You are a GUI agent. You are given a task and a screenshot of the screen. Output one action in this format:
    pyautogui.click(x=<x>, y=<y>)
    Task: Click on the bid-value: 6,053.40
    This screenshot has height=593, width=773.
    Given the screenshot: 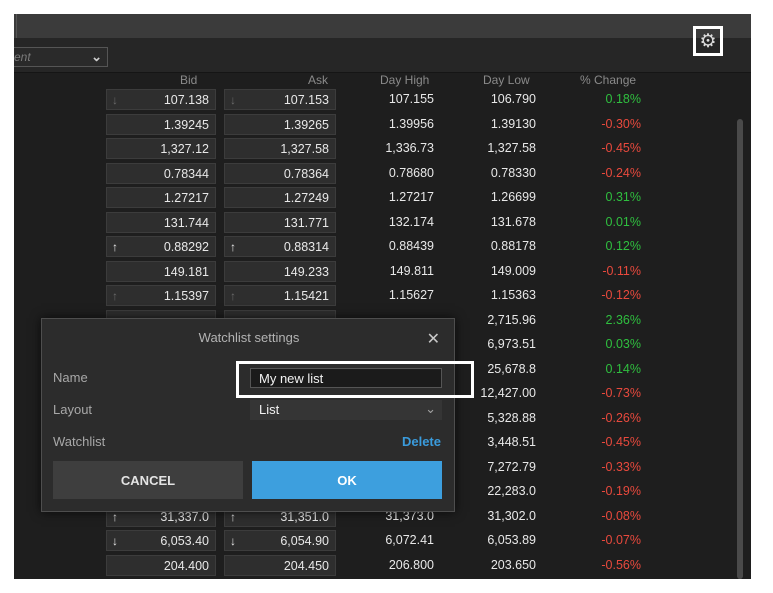 What is the action you would take?
    pyautogui.click(x=184, y=541)
    